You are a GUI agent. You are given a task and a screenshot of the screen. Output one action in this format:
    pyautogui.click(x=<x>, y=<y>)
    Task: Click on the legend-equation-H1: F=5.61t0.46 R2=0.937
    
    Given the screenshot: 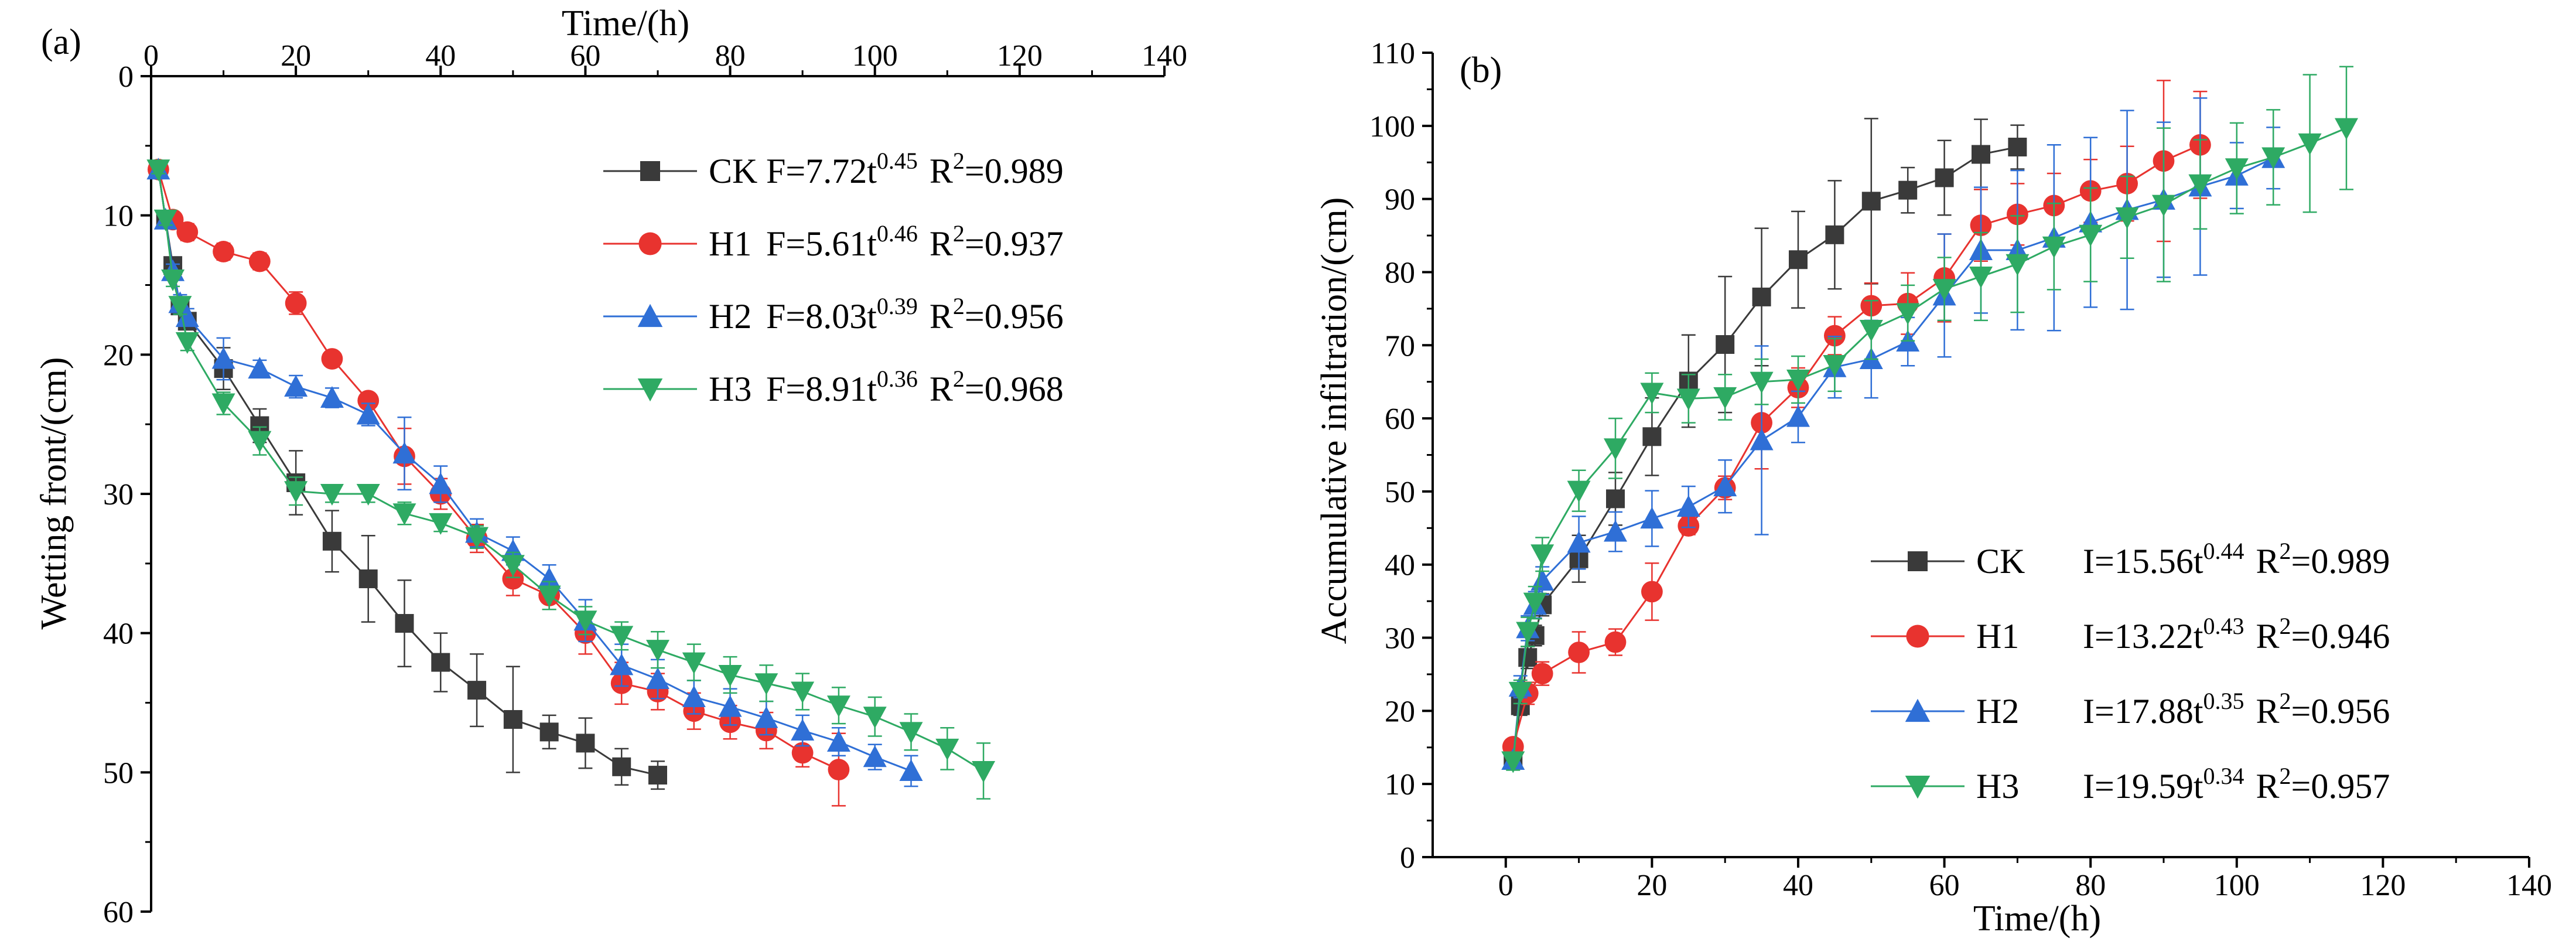 What is the action you would take?
    pyautogui.click(x=915, y=241)
    